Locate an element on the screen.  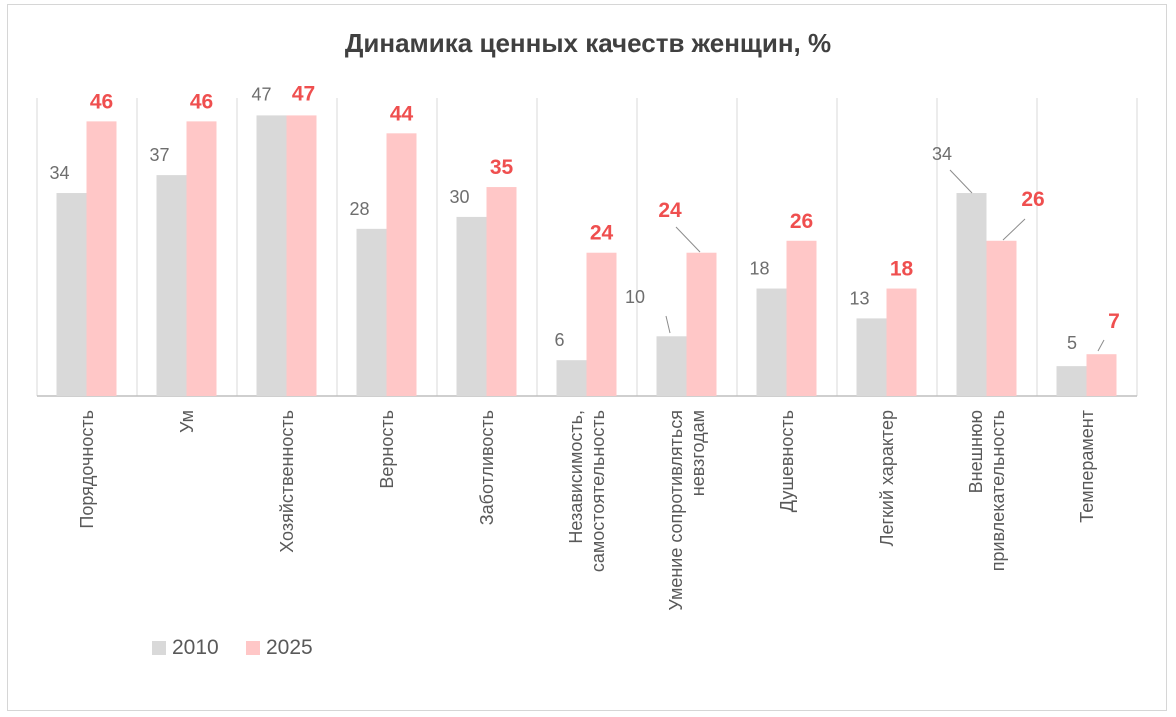
category-label-6-0: Умение сопротивляться is located at coordinates (676, 510).